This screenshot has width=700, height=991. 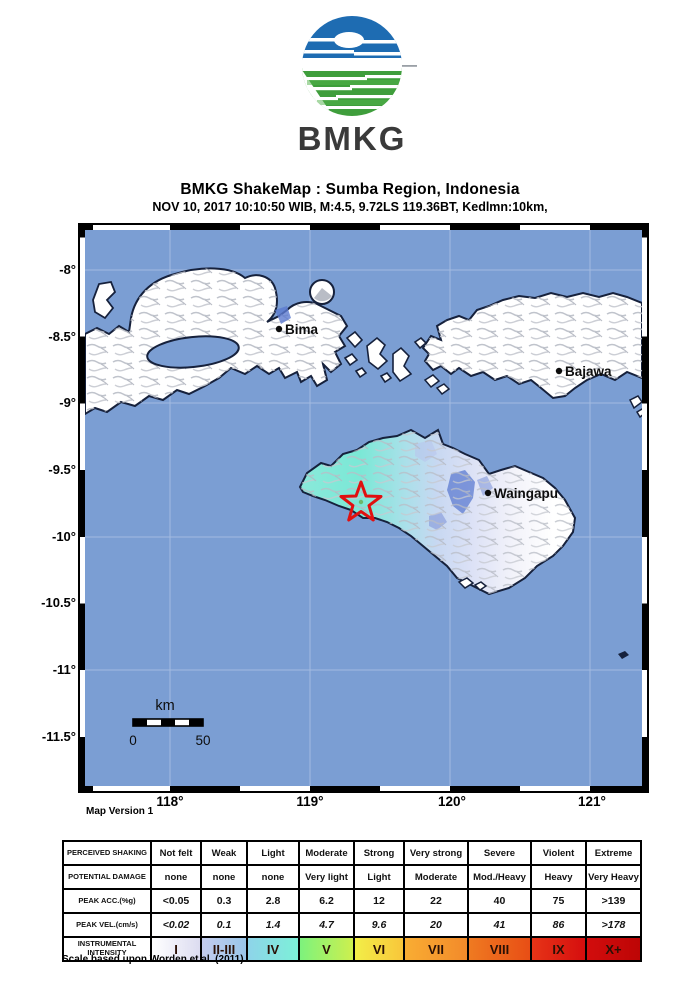 I want to click on islet-southeast, so click(x=623, y=655).